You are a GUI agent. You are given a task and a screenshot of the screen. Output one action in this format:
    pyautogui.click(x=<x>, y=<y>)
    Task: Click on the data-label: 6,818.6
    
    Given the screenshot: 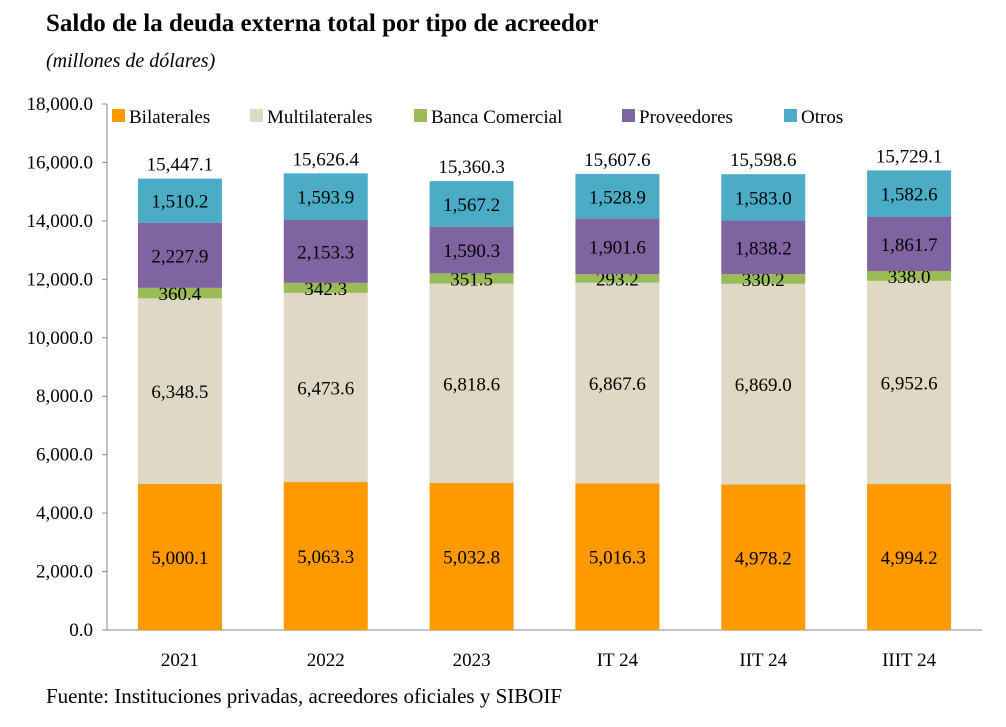 What is the action you would take?
    pyautogui.click(x=471, y=384)
    